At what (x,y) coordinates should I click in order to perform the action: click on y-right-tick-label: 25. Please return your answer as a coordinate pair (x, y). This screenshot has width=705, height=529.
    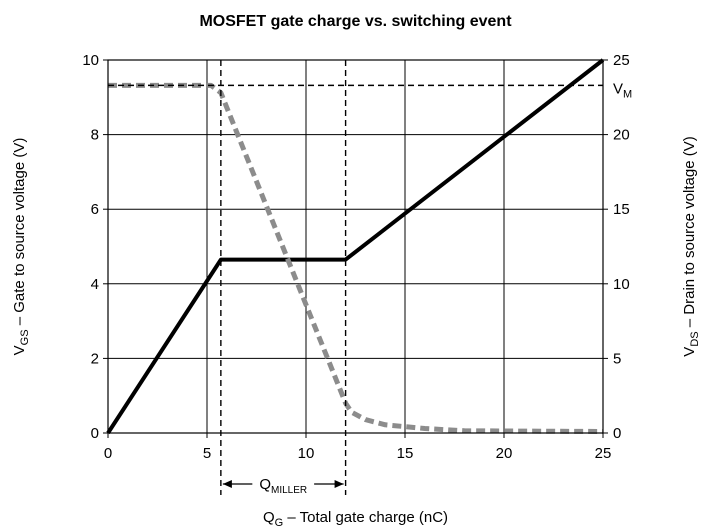
    Looking at the image, I should click on (621, 60).